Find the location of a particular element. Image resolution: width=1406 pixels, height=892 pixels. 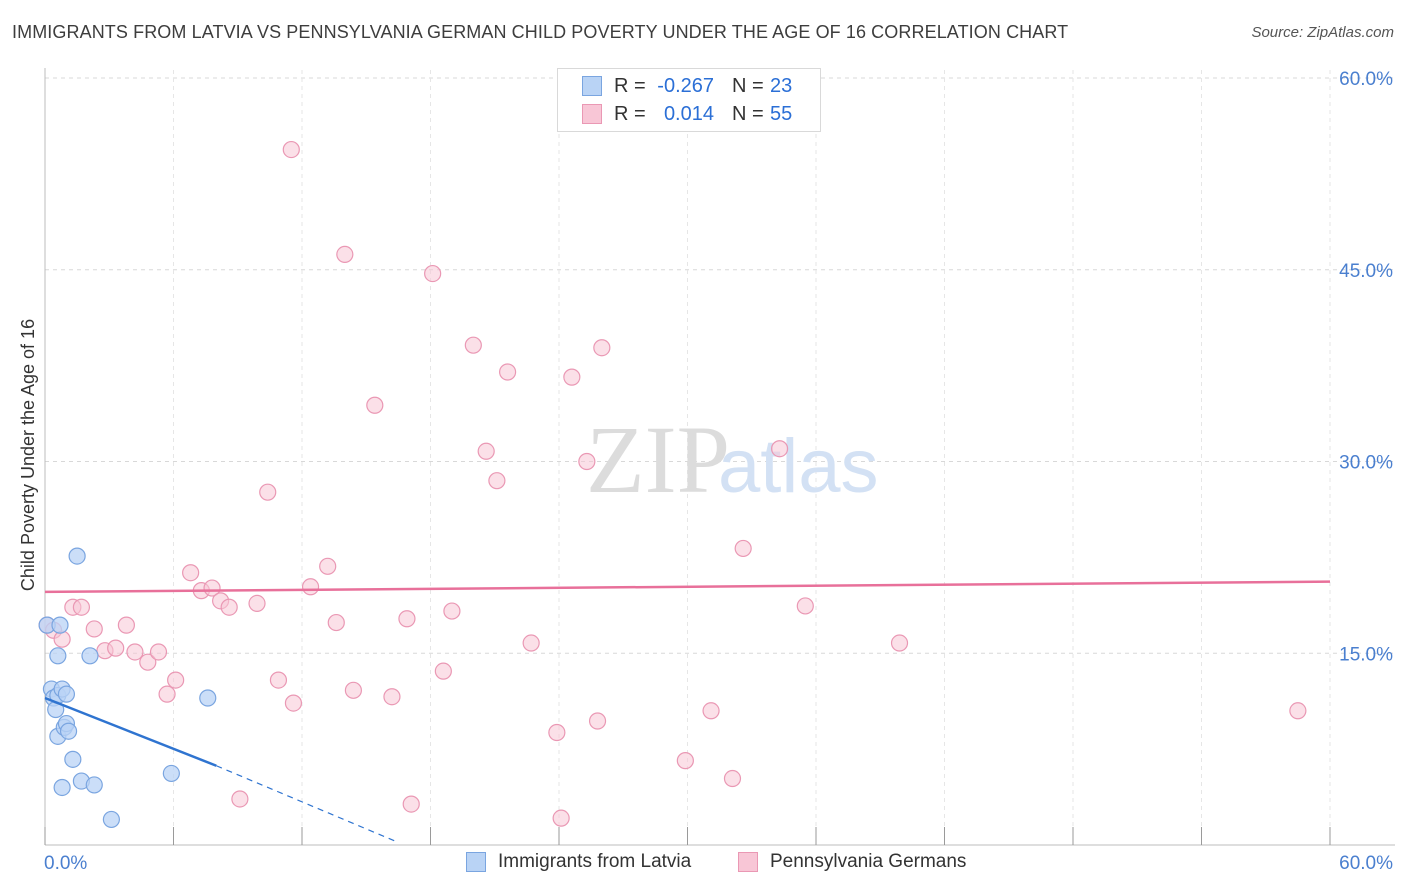

legend-row-latvia: R = -0.267 N = 23 is located at coordinates (687, 86).